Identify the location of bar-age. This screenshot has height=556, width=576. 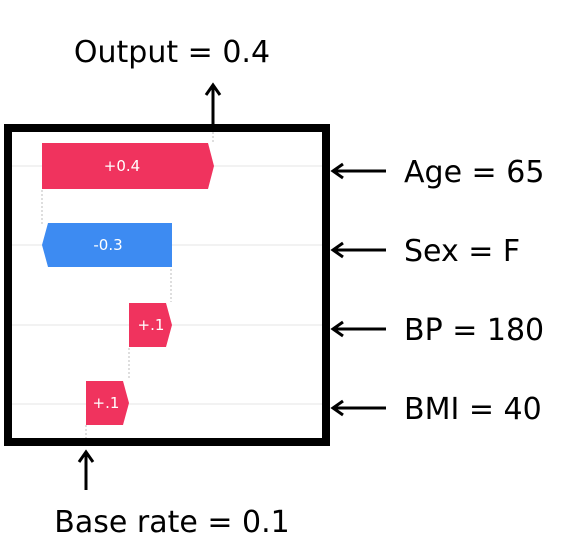
(128, 166).